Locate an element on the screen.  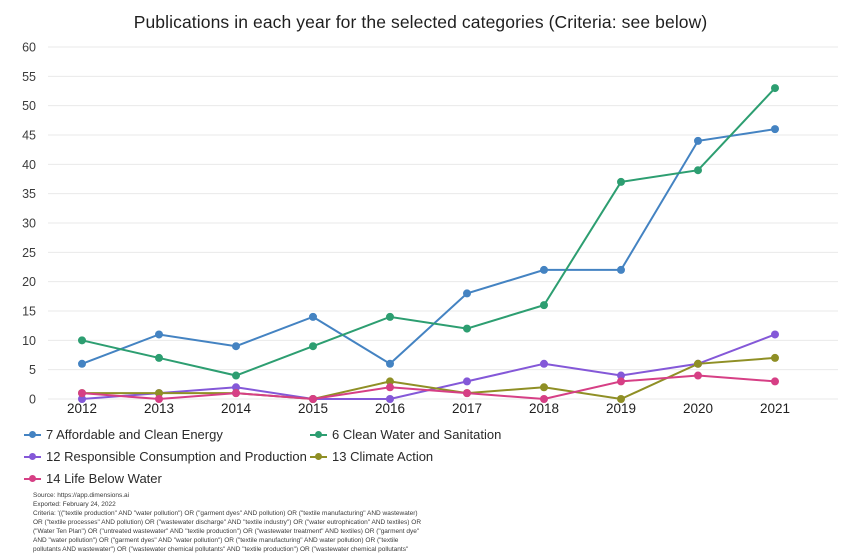
y-axis-tick-label: 55 is located at coordinates (29, 77).